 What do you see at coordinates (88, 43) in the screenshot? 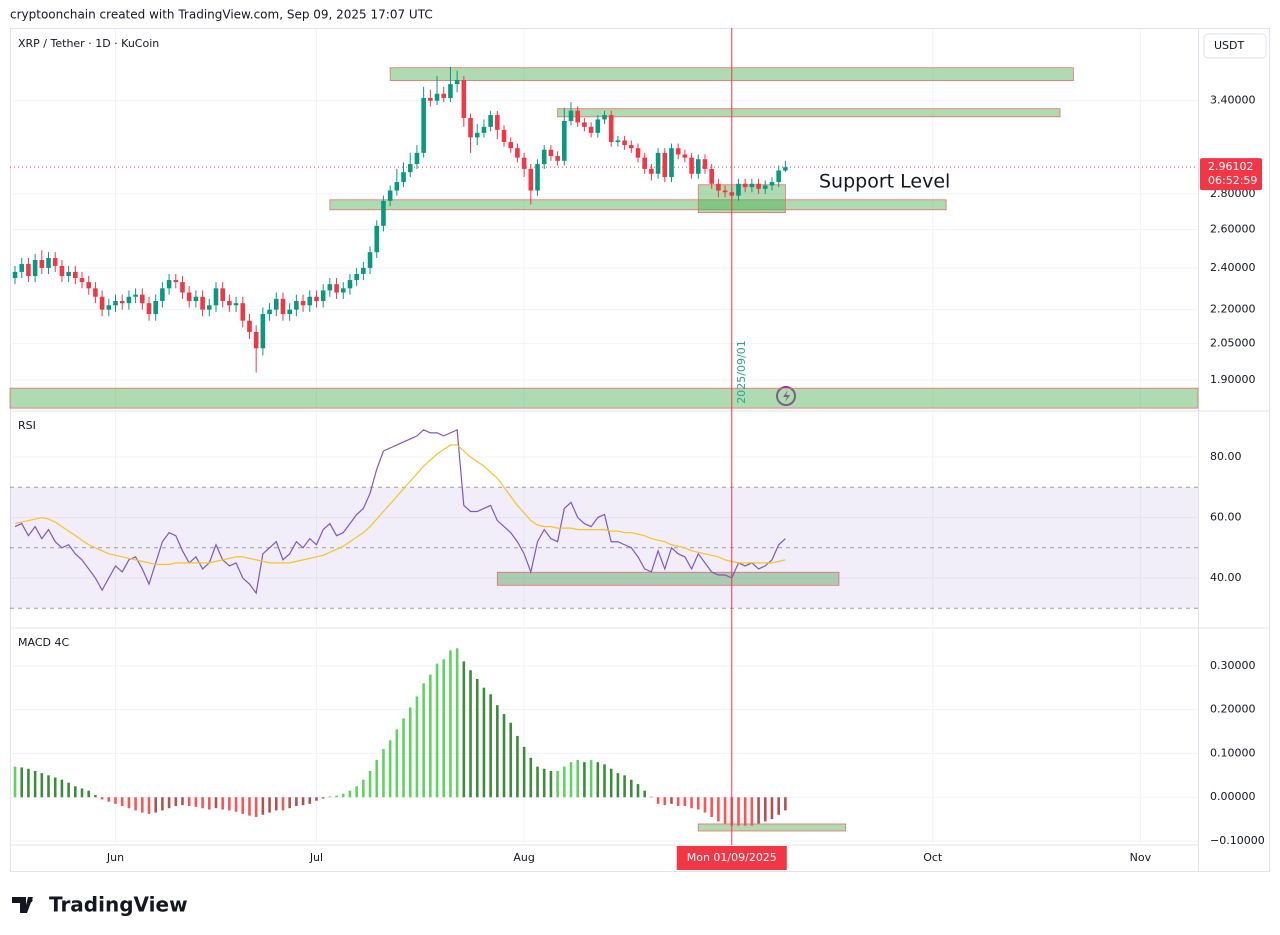
I see `pane-title: XRP / Tether · 1D · KuCoin` at bounding box center [88, 43].